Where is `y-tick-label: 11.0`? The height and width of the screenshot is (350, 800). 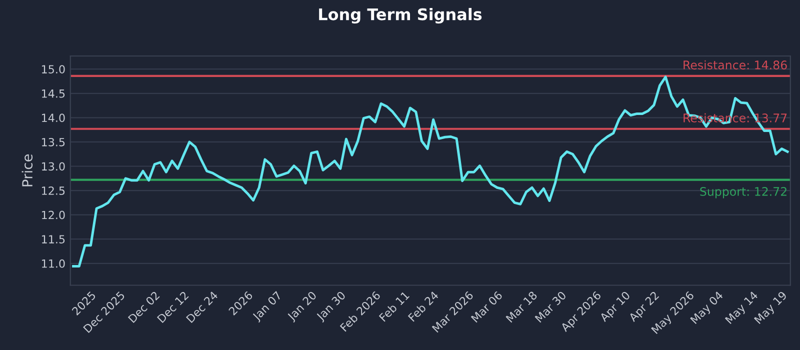
y-tick-label: 11.0 is located at coordinates (53, 263).